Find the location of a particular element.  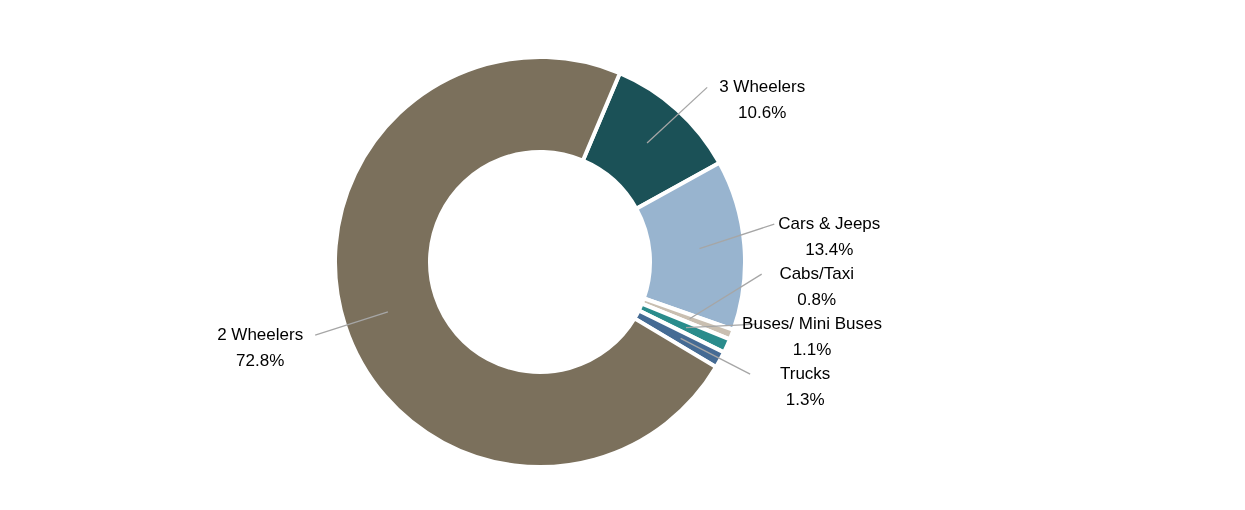

slice-label: Cabs/Taxi is located at coordinates (817, 274).